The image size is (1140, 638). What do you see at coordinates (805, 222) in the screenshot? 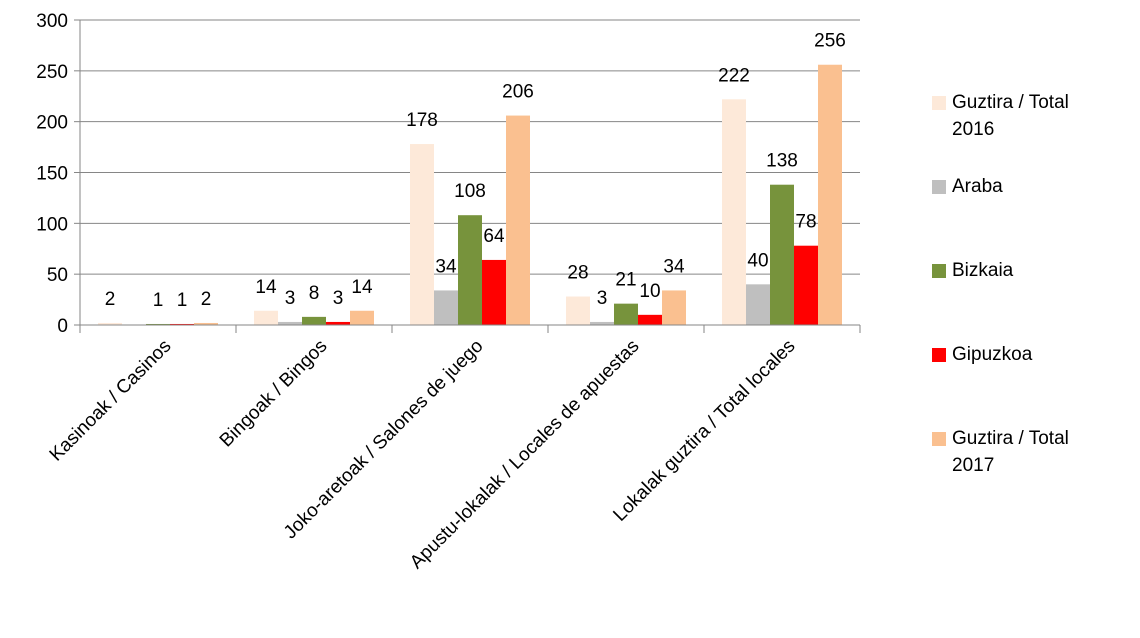
I see `data-label: 78` at bounding box center [805, 222].